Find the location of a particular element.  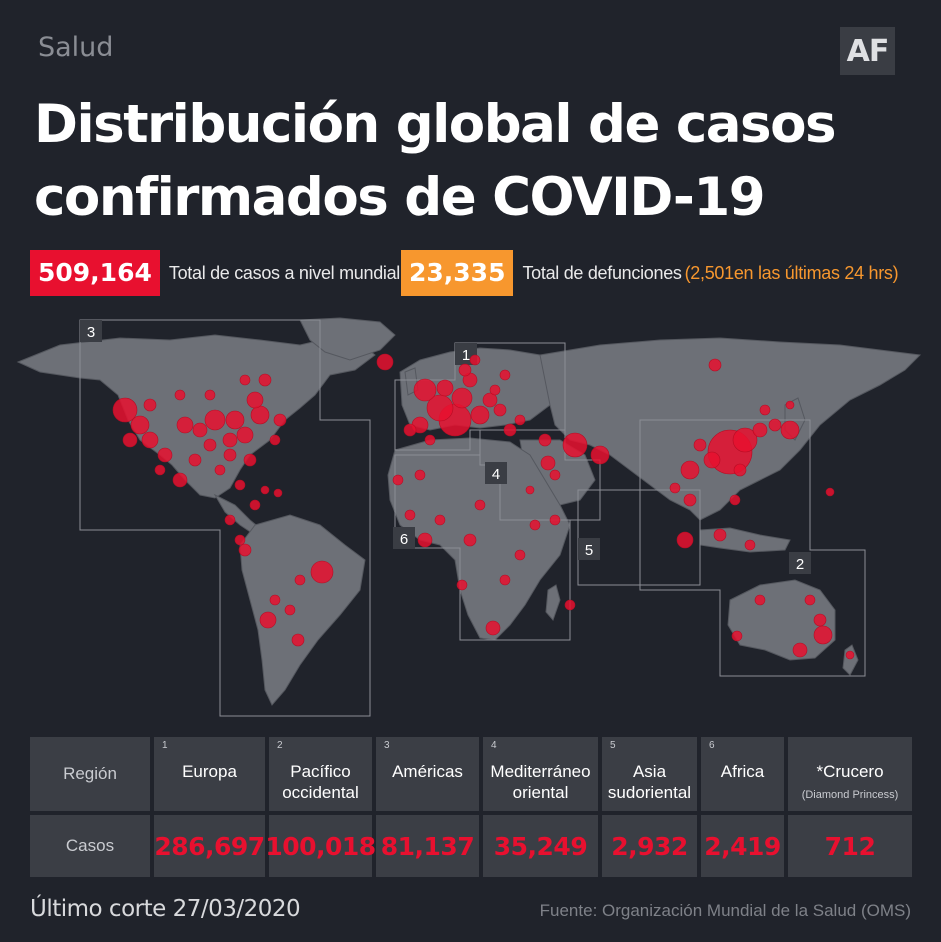

region-col-crucero: *Crucero (Diamond Princess) is located at coordinates (850, 774).